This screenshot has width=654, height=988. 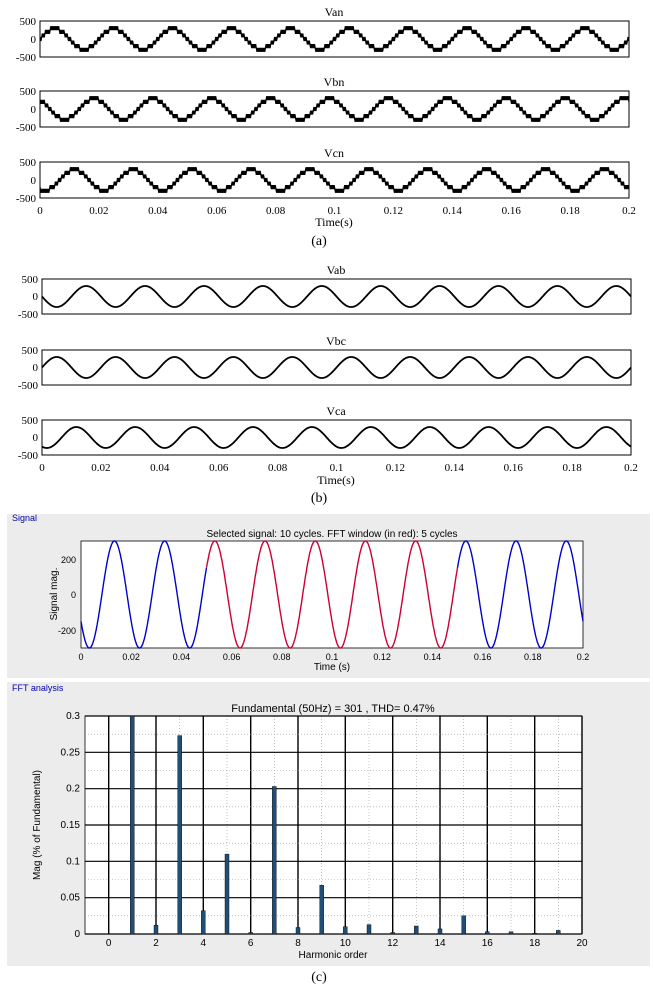 I want to click on series-vbn, so click(x=334, y=109).